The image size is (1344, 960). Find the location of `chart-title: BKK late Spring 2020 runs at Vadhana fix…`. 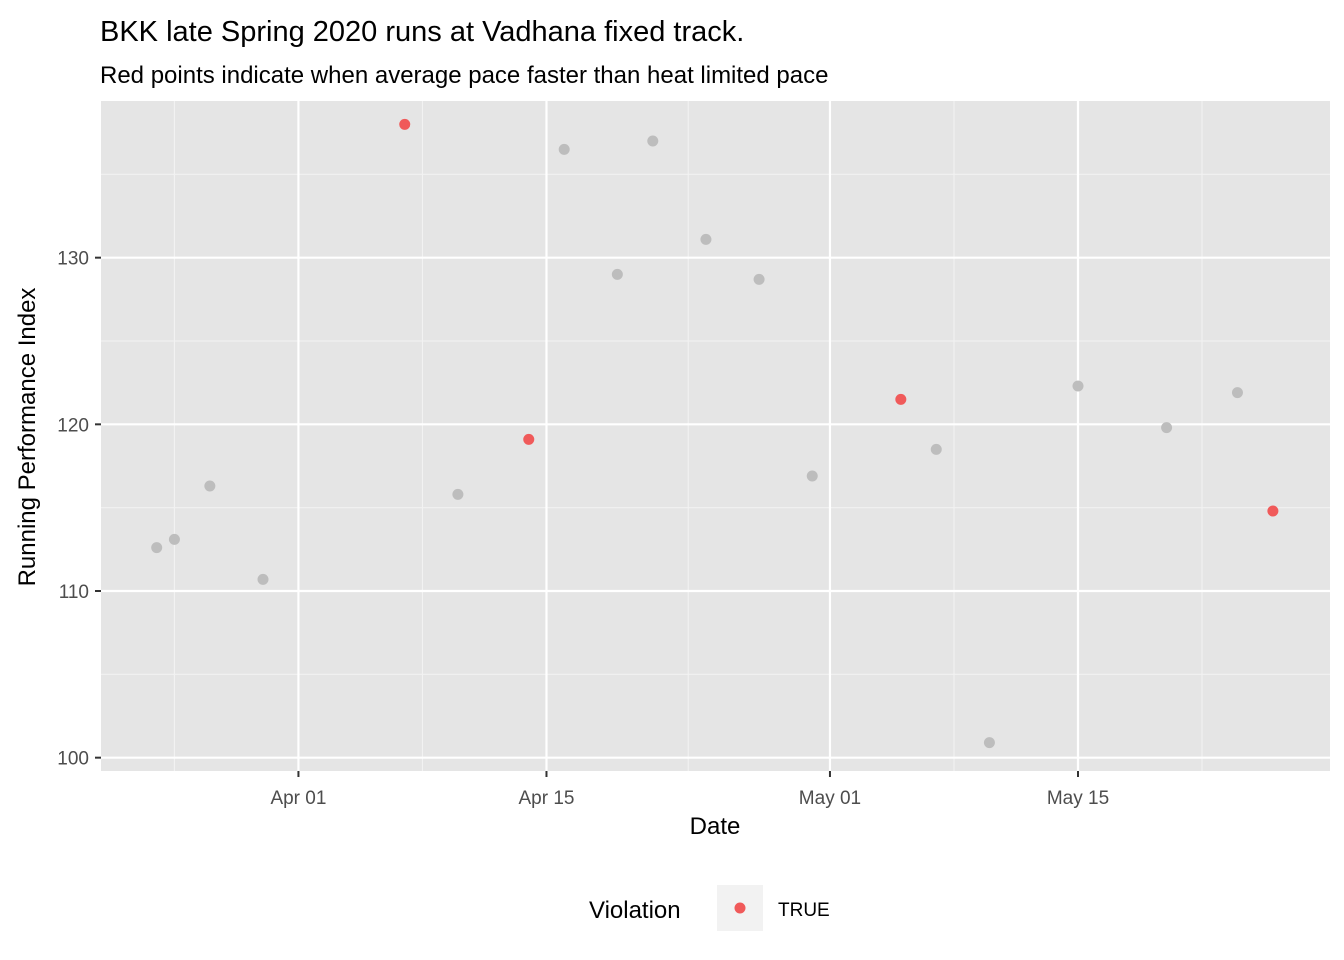

chart-title: BKK late Spring 2020 runs at Vadhana fix… is located at coordinates (422, 32).